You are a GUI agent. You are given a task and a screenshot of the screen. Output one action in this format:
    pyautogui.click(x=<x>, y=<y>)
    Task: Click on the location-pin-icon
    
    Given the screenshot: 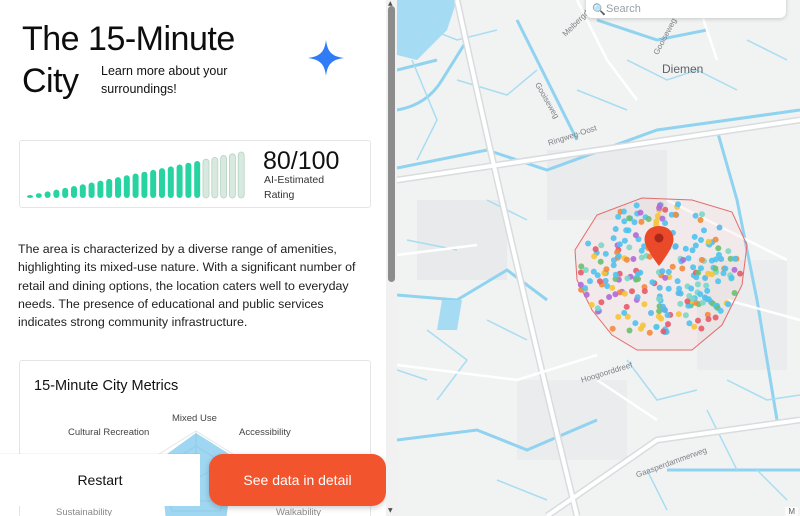 What is the action you would take?
    pyautogui.click(x=659, y=246)
    